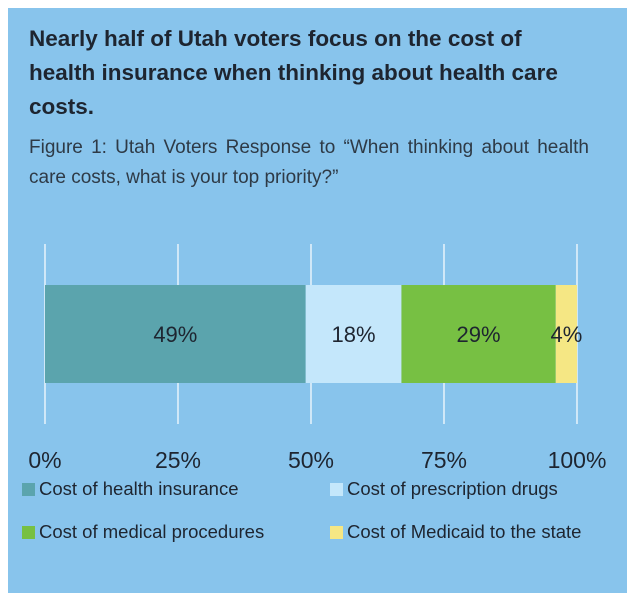 The height and width of the screenshot is (601, 635). Describe the element at coordinates (464, 531) in the screenshot. I see `legend-label: Cost of Medicaid to the state` at that location.